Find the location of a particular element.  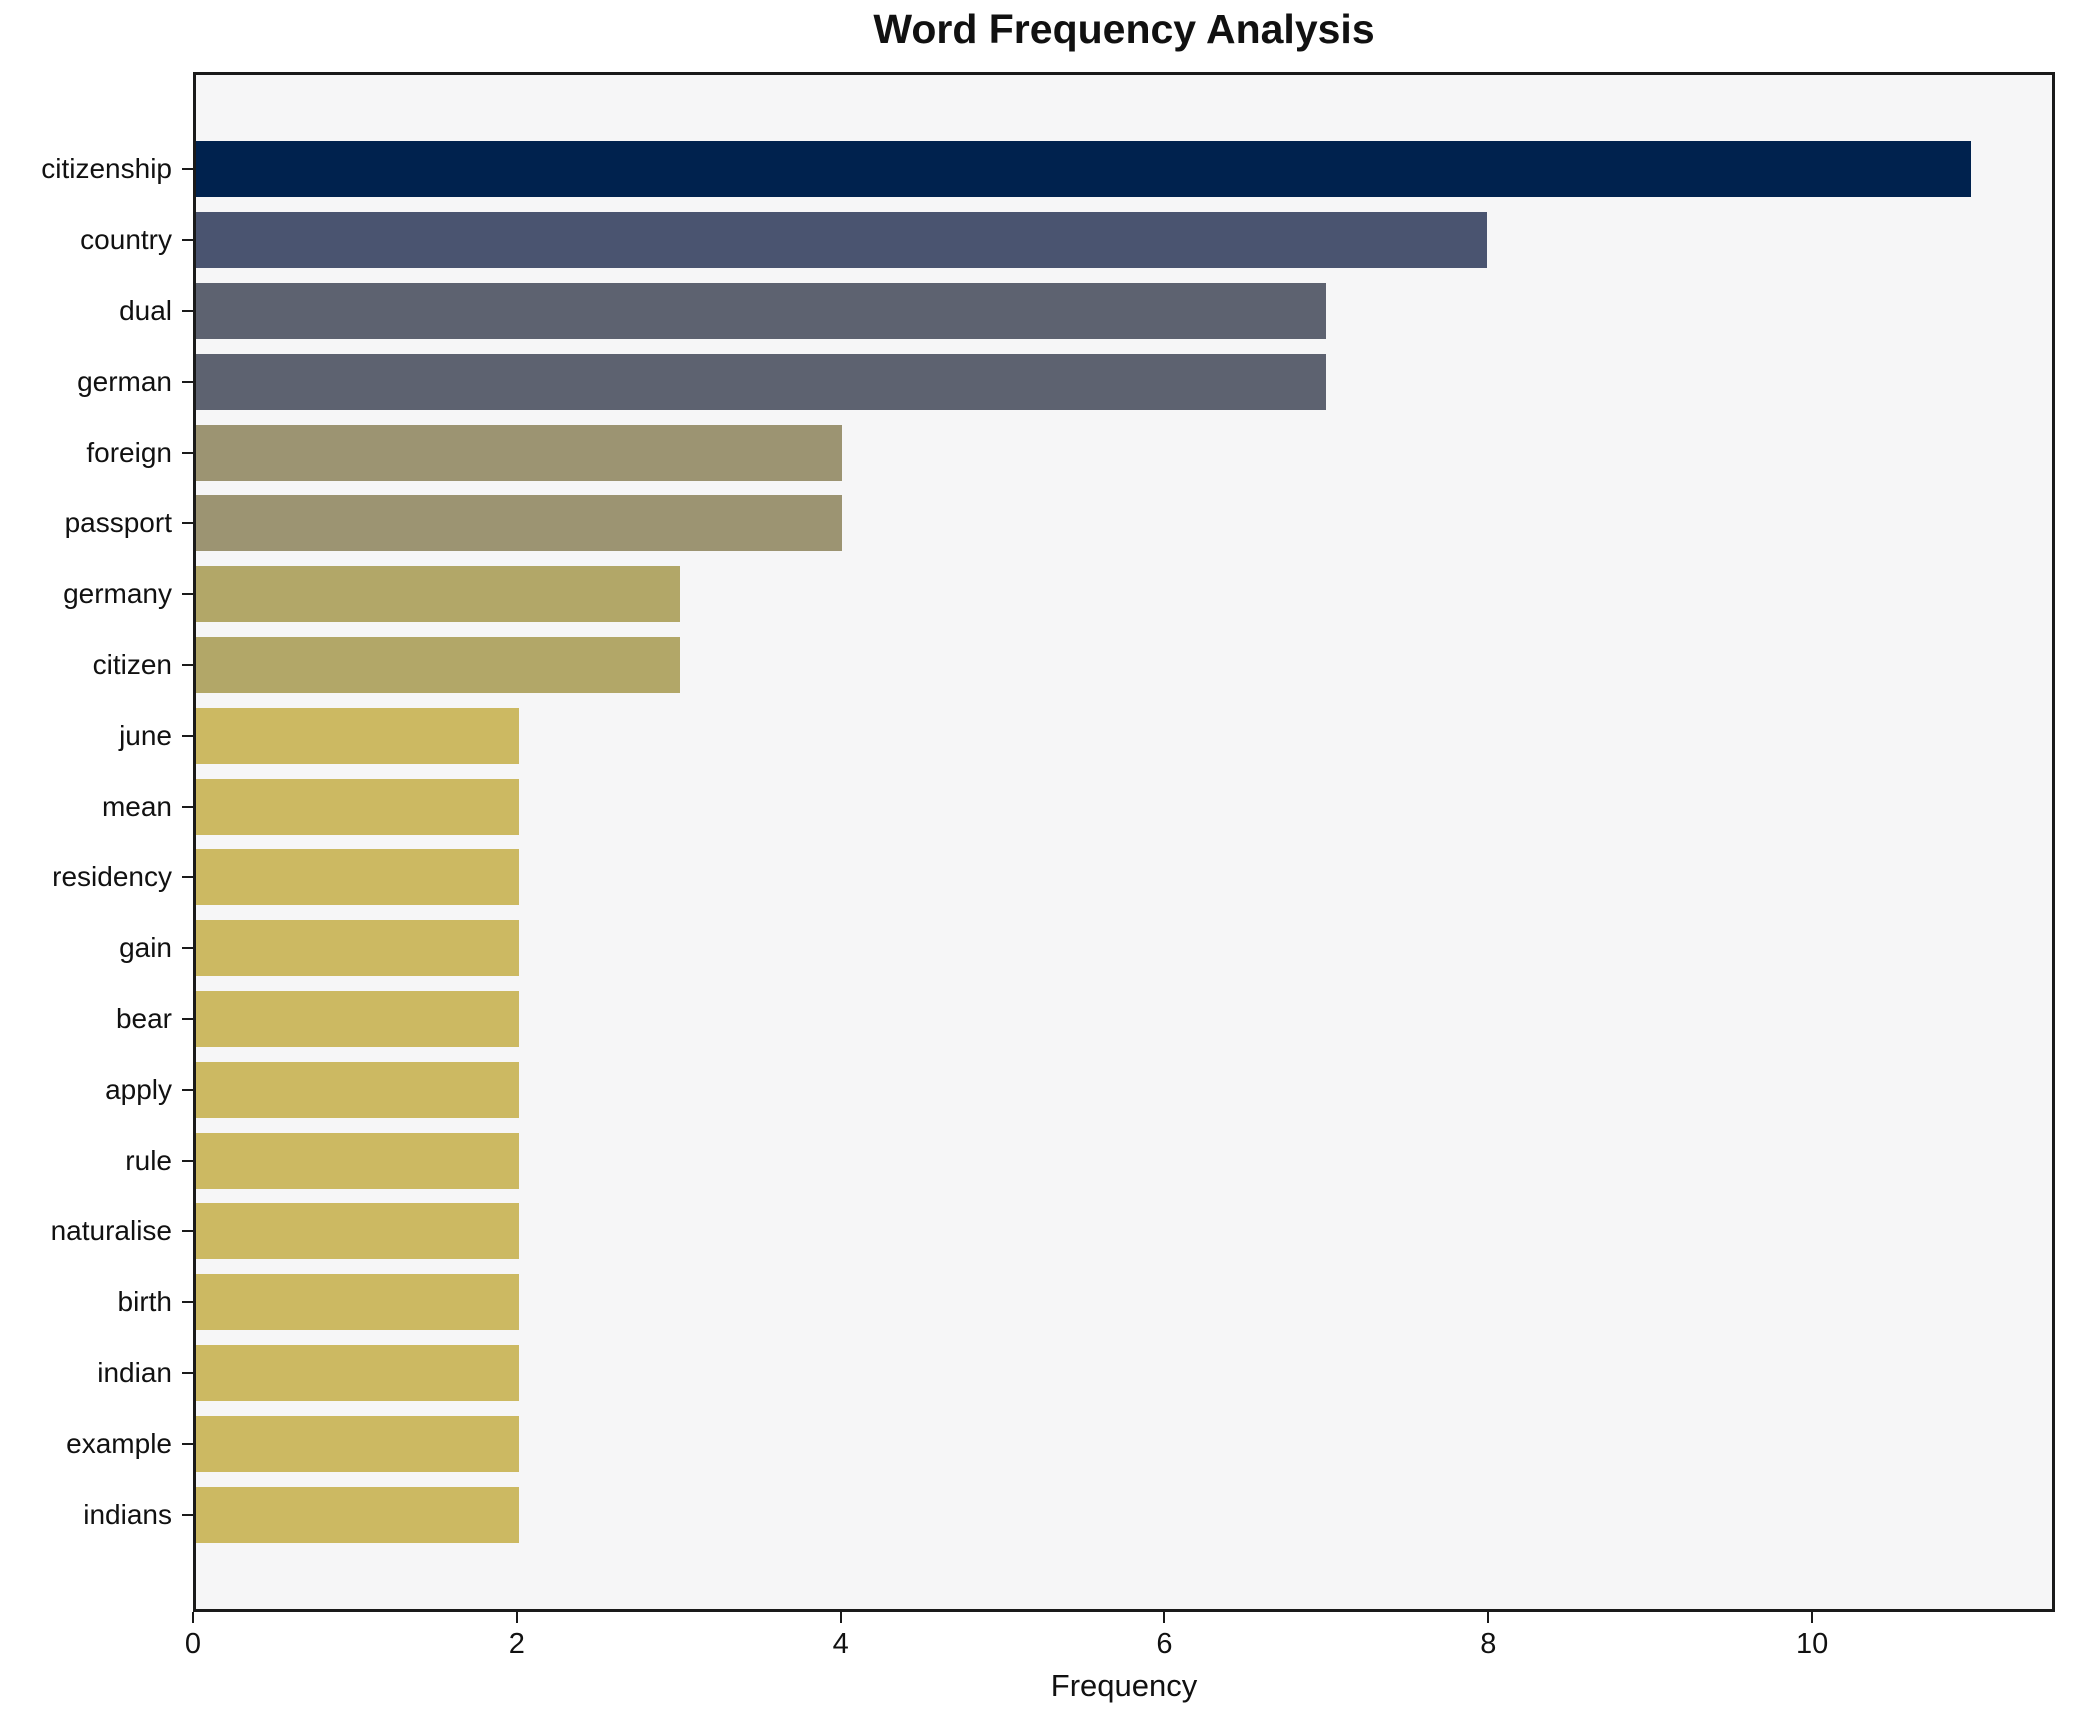

ytick-mark-citizenship is located at coordinates (187, 169).